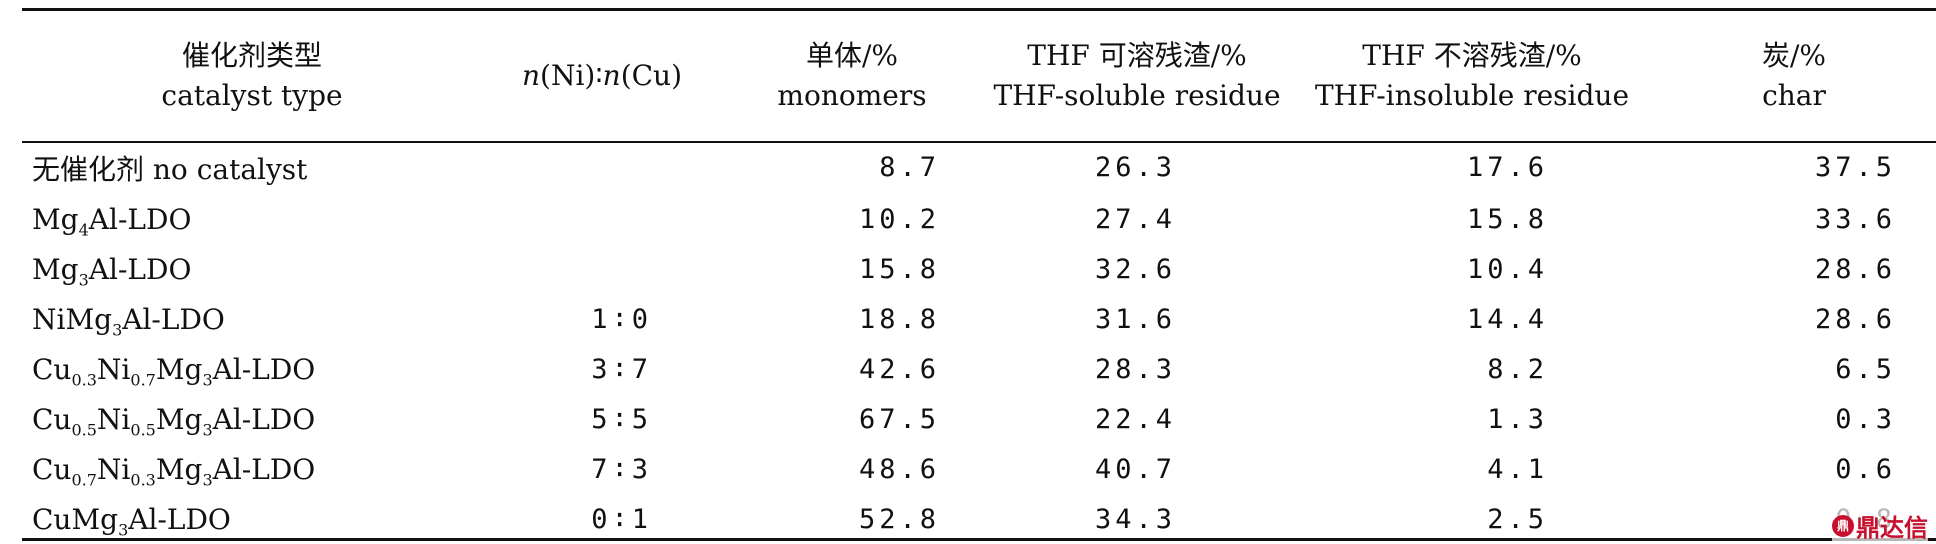 The width and height of the screenshot is (1936, 544). What do you see at coordinates (979, 9) in the screenshot?
I see `top-rule` at bounding box center [979, 9].